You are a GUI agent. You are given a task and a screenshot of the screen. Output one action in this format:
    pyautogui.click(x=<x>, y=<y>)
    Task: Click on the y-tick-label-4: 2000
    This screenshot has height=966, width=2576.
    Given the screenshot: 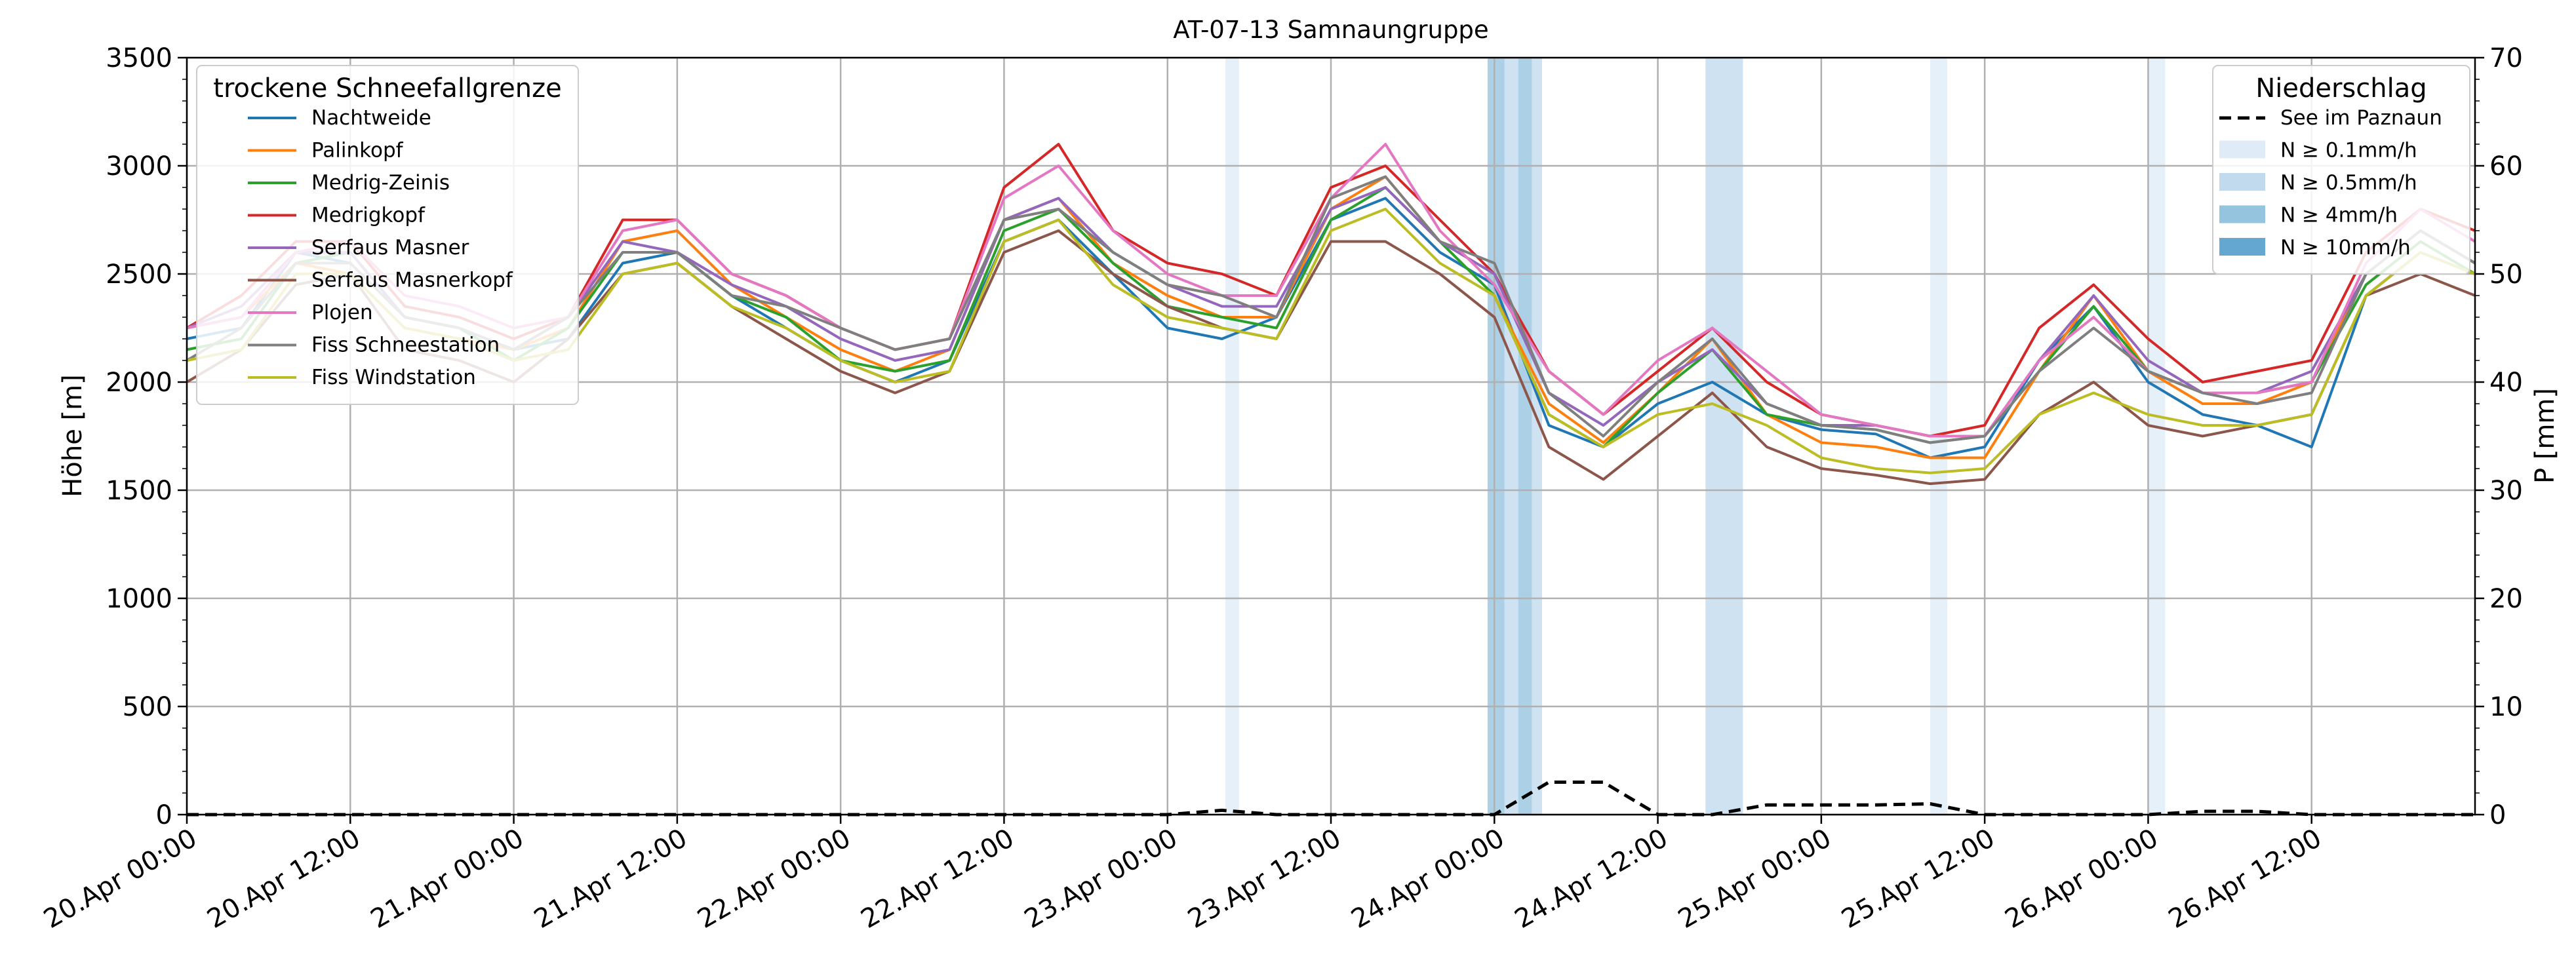 What is the action you would take?
    pyautogui.click(x=139, y=383)
    